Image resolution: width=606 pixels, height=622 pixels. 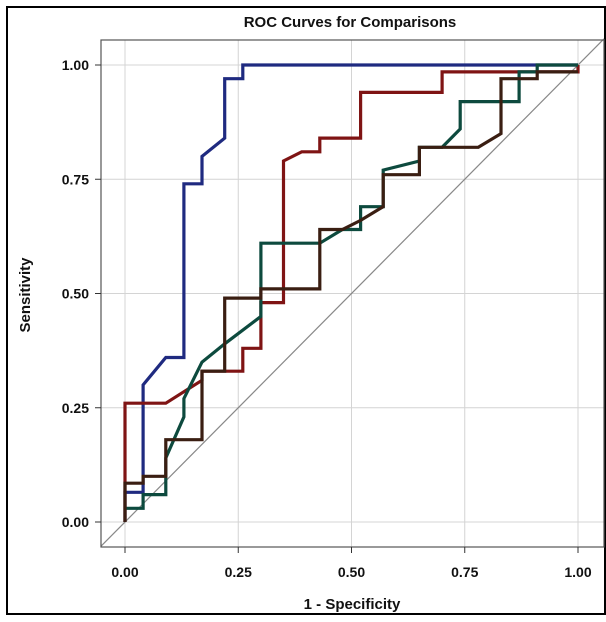 What do you see at coordinates (577, 572) in the screenshot?
I see `x-tick-label-4: 1.00` at bounding box center [577, 572].